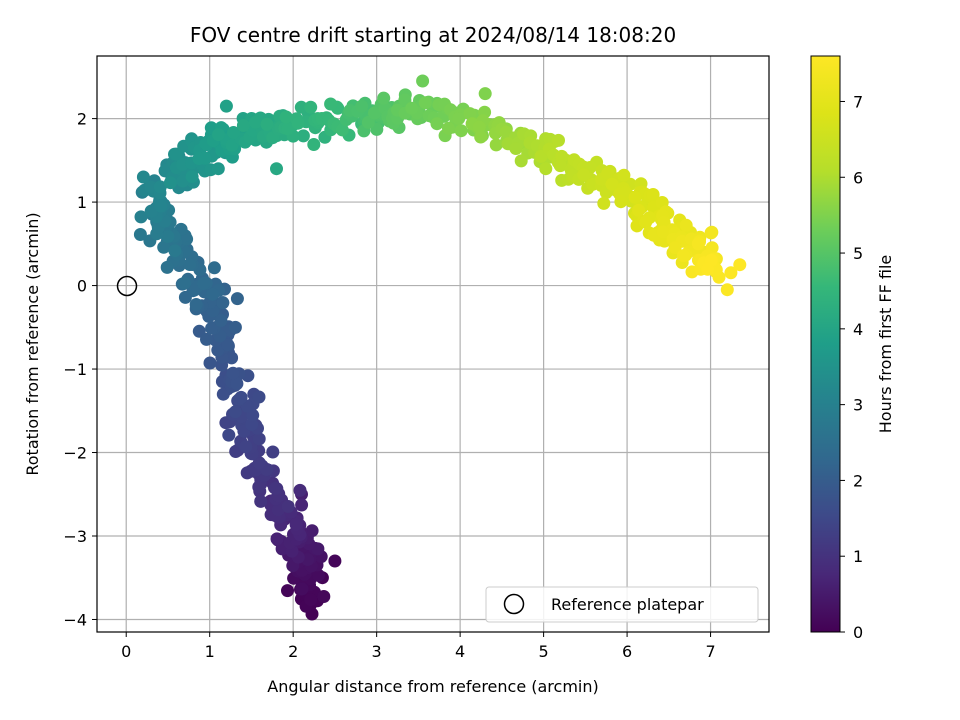 Image resolution: width=960 pixels, height=720 pixels. I want to click on x-tick-label: 6, so click(627, 651).